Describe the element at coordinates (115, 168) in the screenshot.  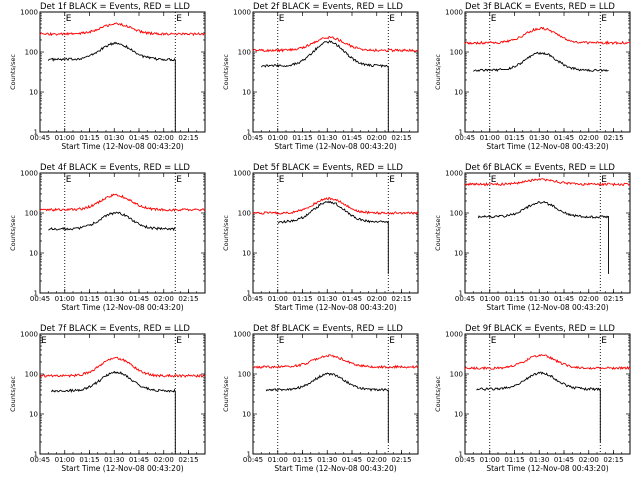
I see `panel-title: Det 4f BLACK = Events, RED = LLD` at that location.